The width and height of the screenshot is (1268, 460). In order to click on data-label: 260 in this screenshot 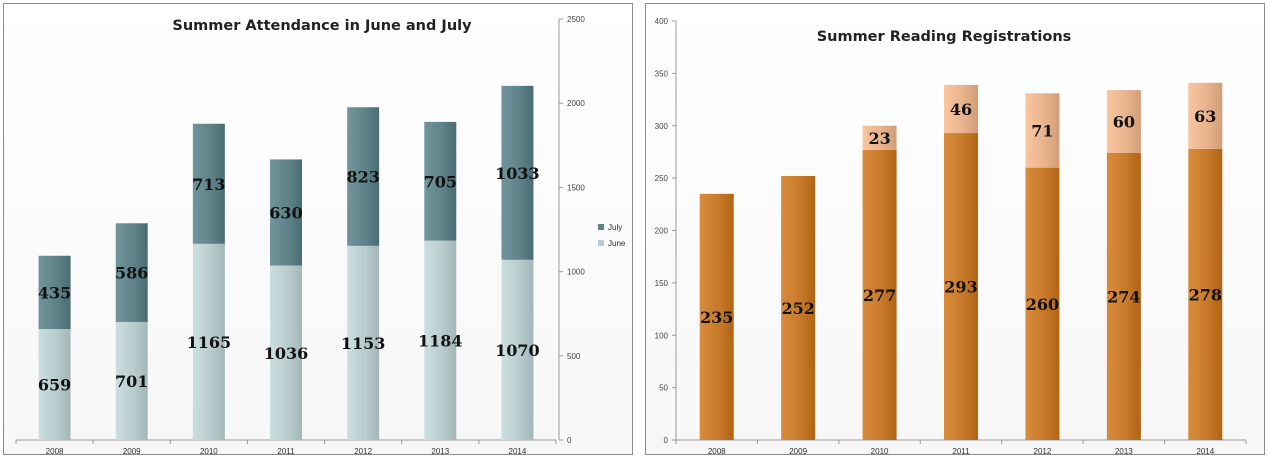, I will do `click(1042, 304)`.